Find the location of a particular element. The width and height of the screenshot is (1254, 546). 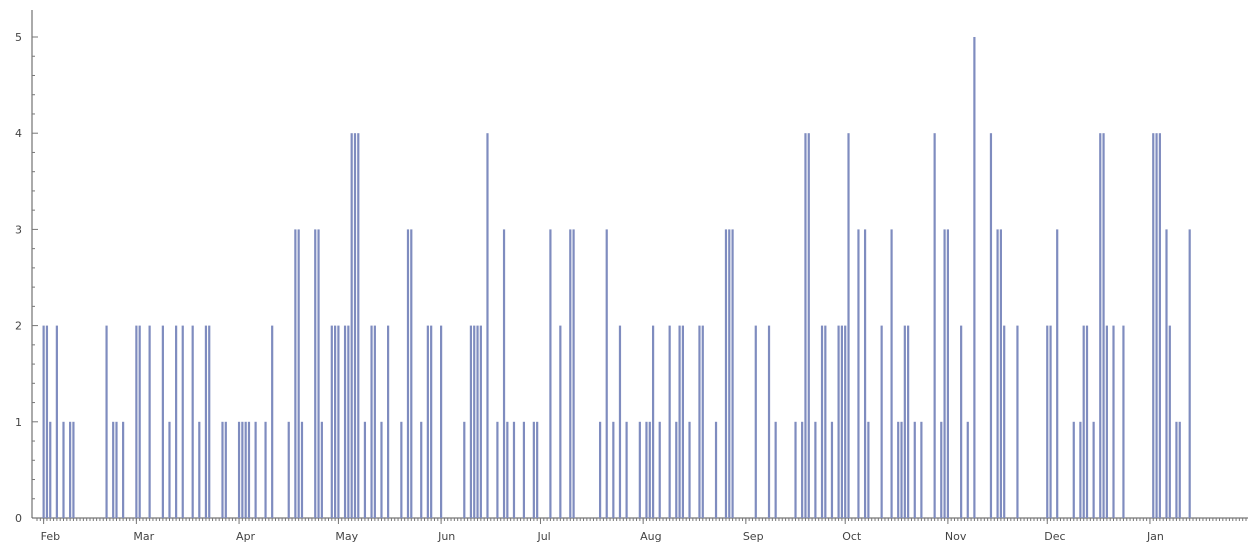

y-tick-label: 2 is located at coordinates (18, 326).